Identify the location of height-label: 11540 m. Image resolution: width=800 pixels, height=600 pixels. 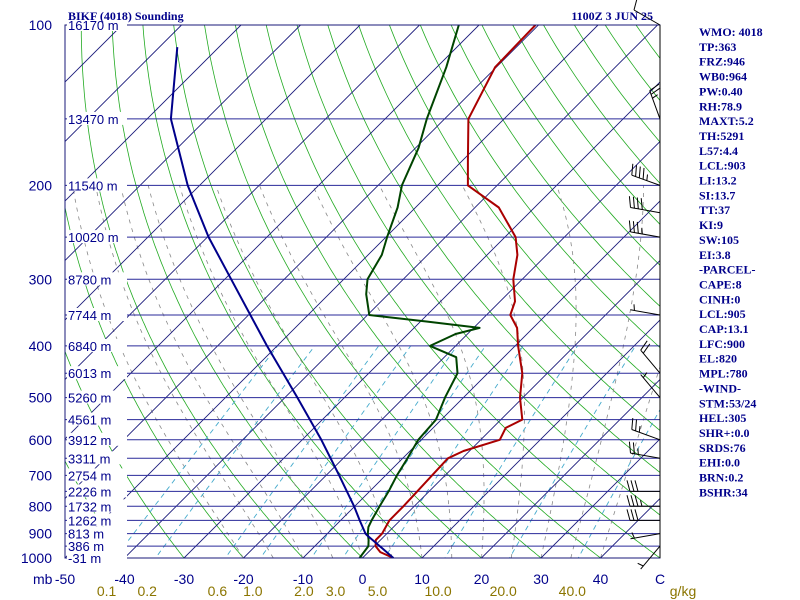
(93, 185).